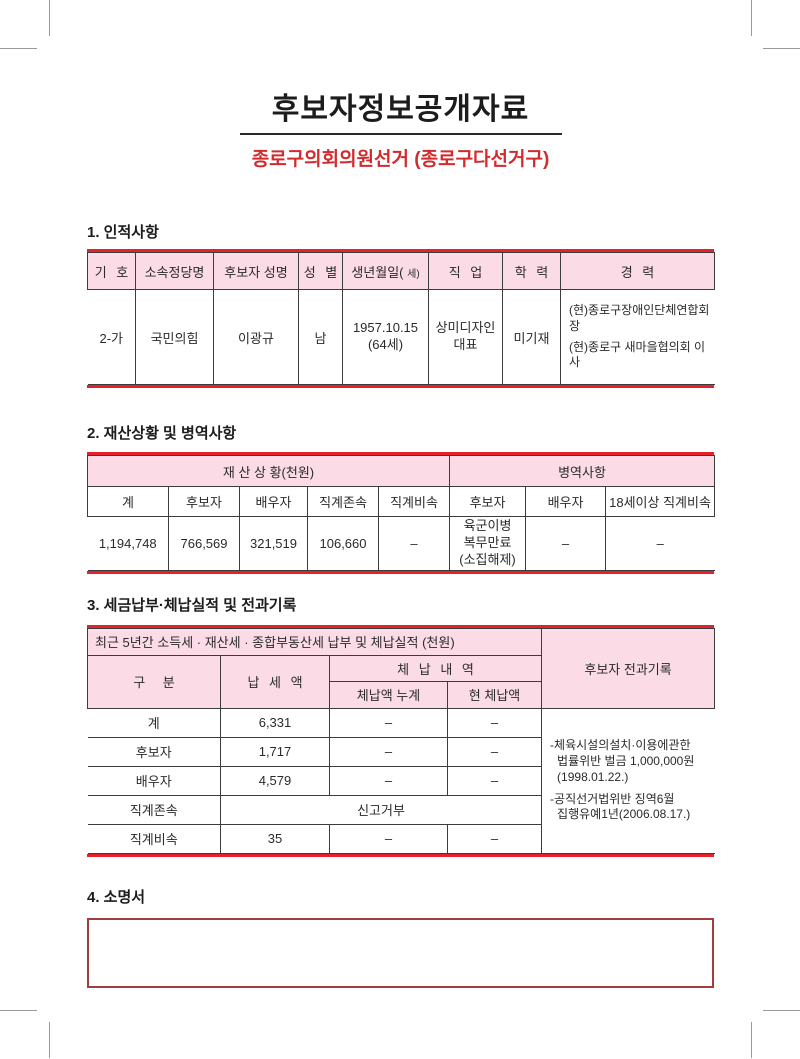 This screenshot has height=1059, width=800. I want to click on header-tax-amount: 납 세 액, so click(275, 681).